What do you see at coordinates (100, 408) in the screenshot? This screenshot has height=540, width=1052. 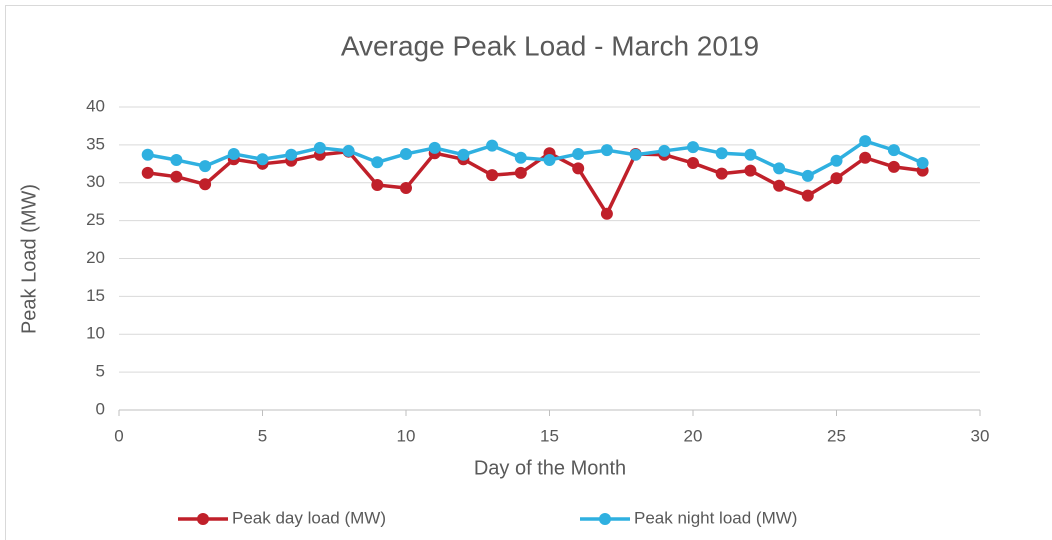 I see `y-tick-label: 0` at bounding box center [100, 408].